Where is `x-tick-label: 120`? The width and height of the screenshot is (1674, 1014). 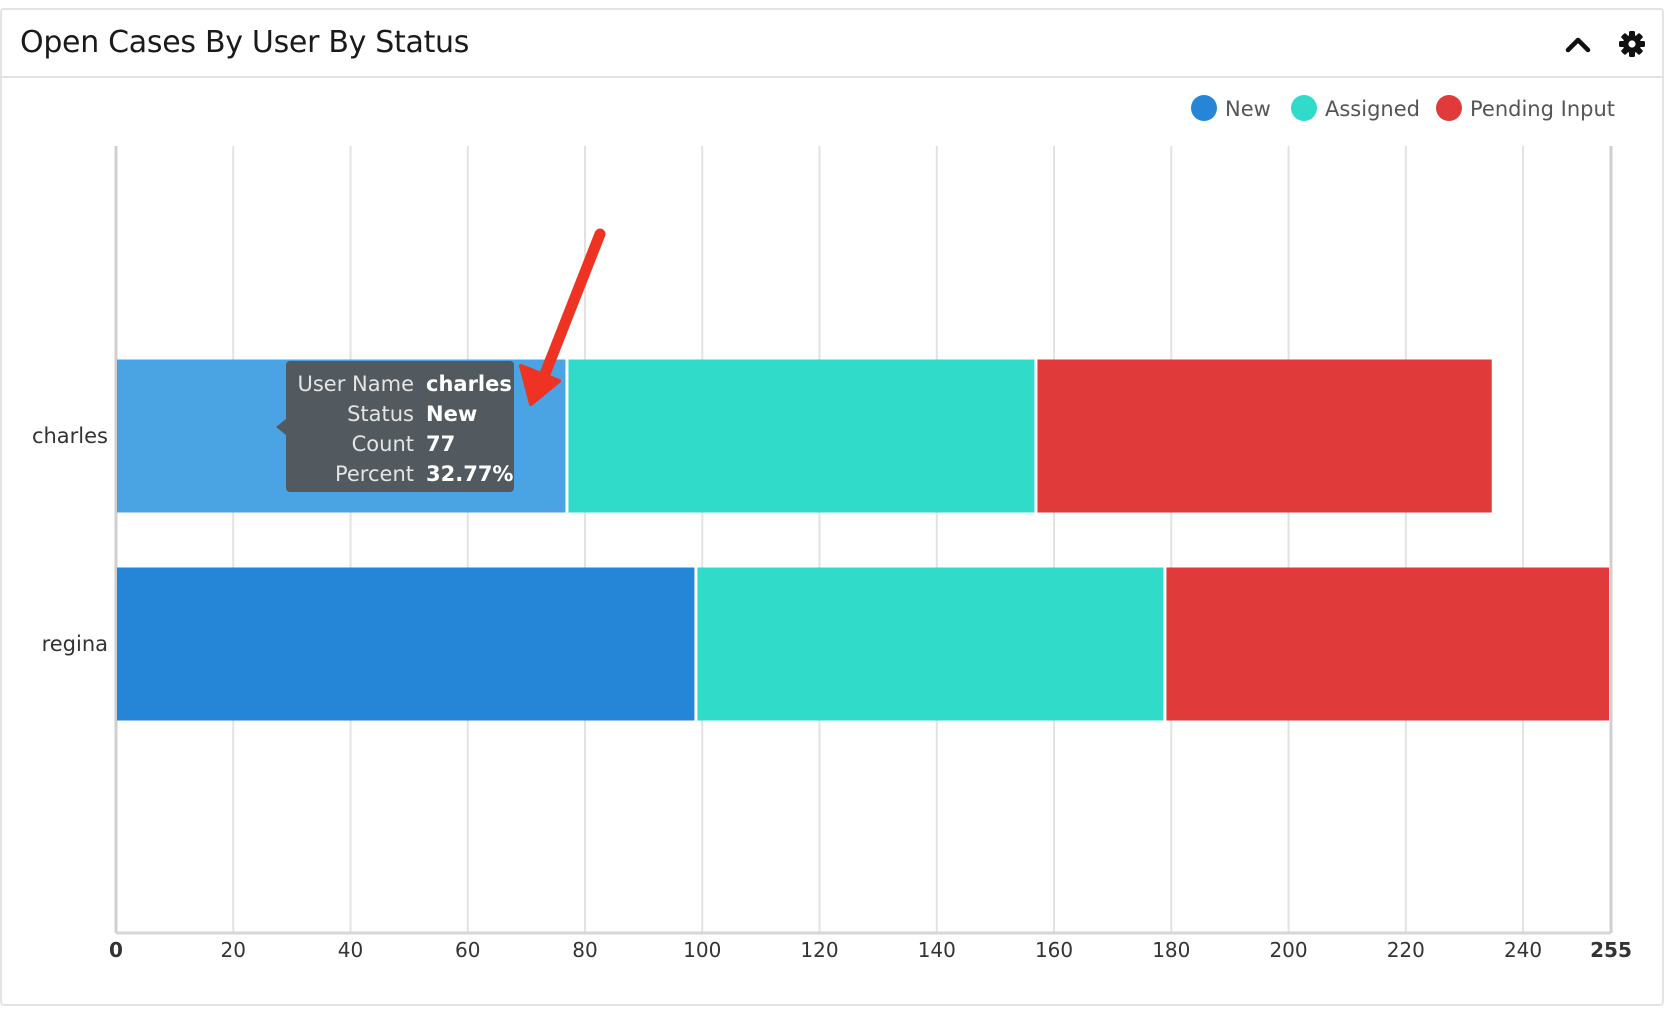 x-tick-label: 120 is located at coordinates (819, 950).